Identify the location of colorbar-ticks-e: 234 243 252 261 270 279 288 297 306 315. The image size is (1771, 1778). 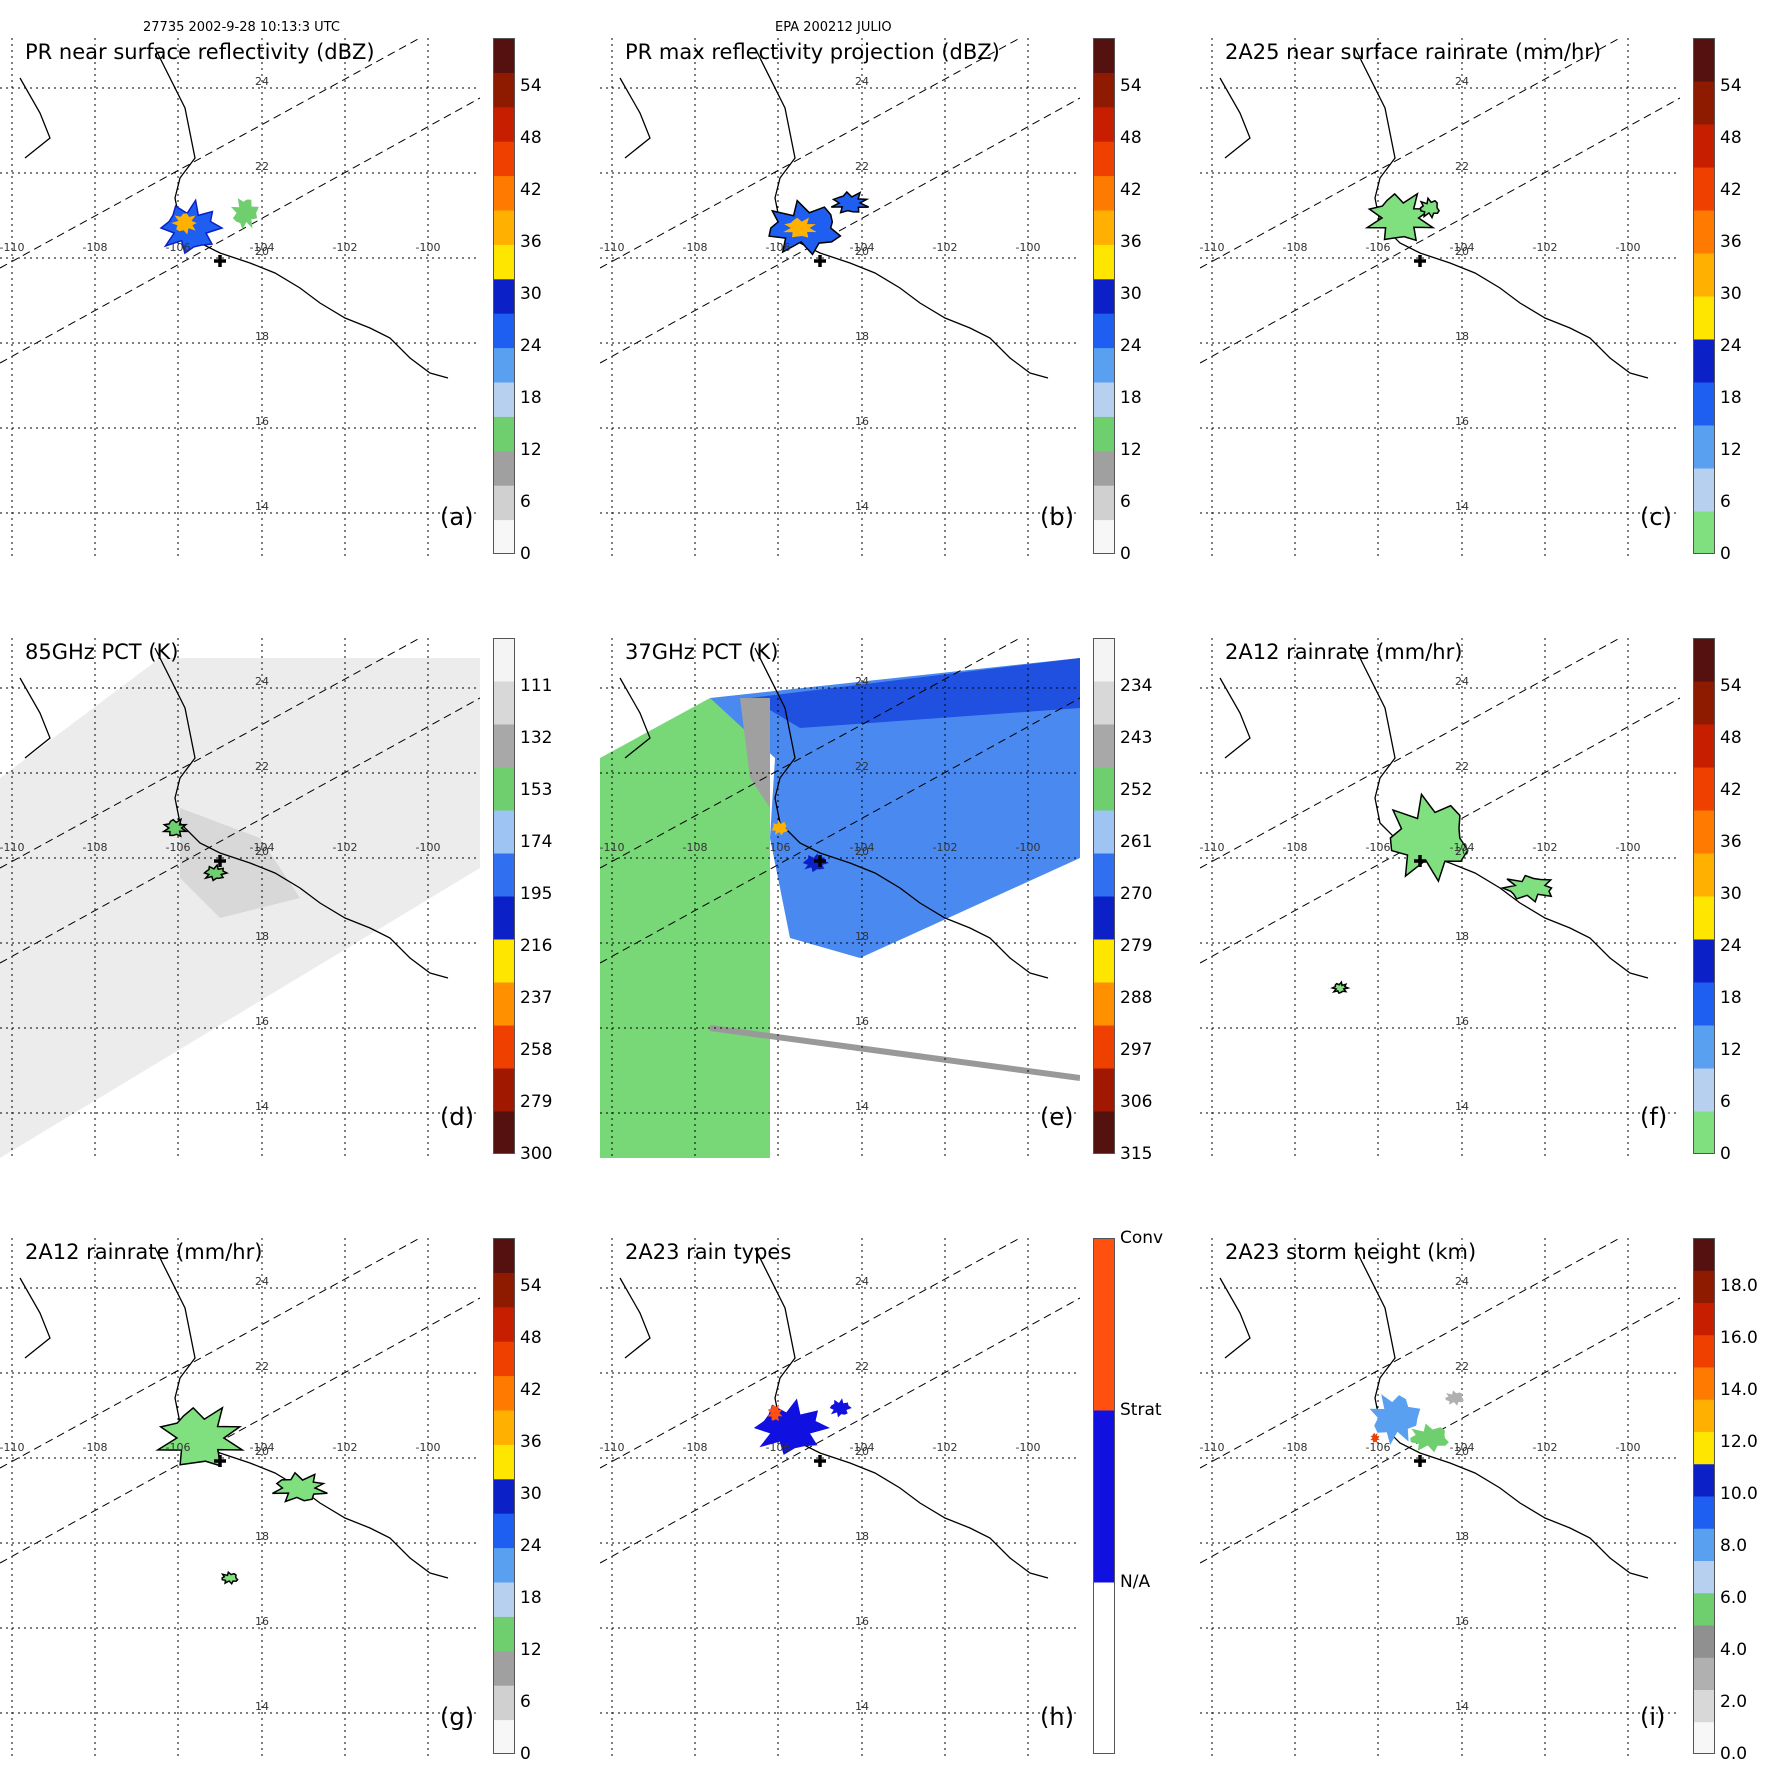
(1150, 901).